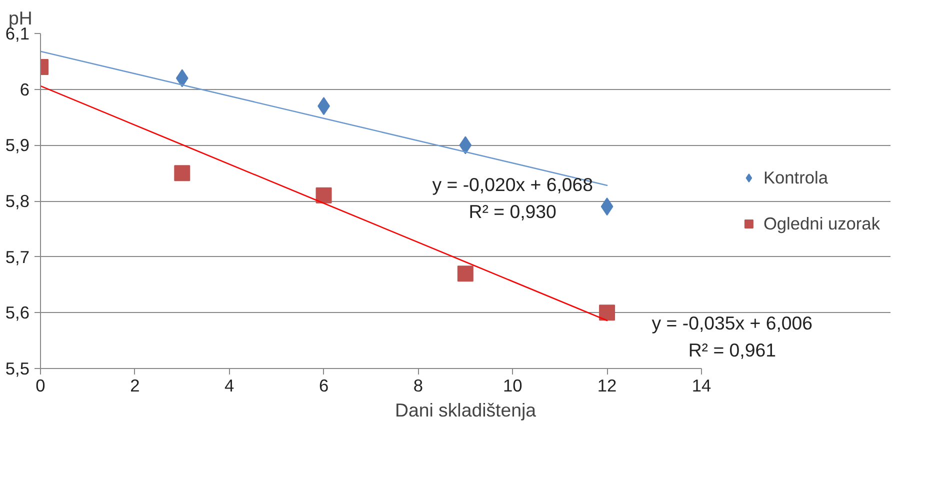 This screenshot has height=486, width=940. What do you see at coordinates (465, 410) in the screenshot?
I see `x-axis-title: Dani skladištenja` at bounding box center [465, 410].